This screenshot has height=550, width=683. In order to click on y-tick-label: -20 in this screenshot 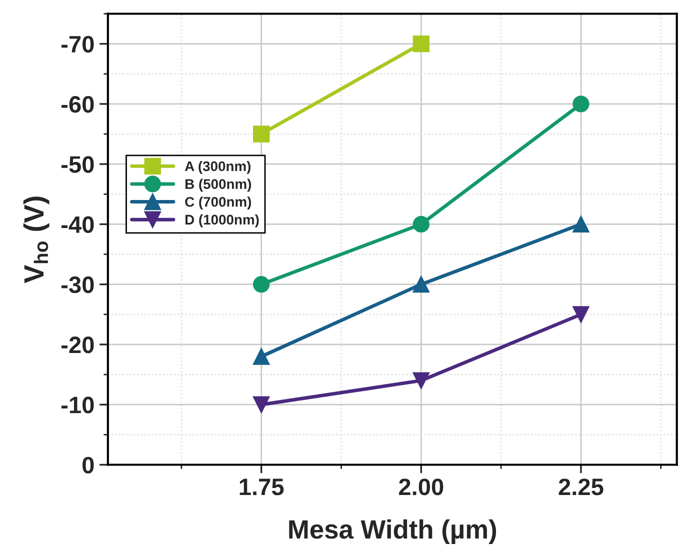, I will do `click(78, 345)`.